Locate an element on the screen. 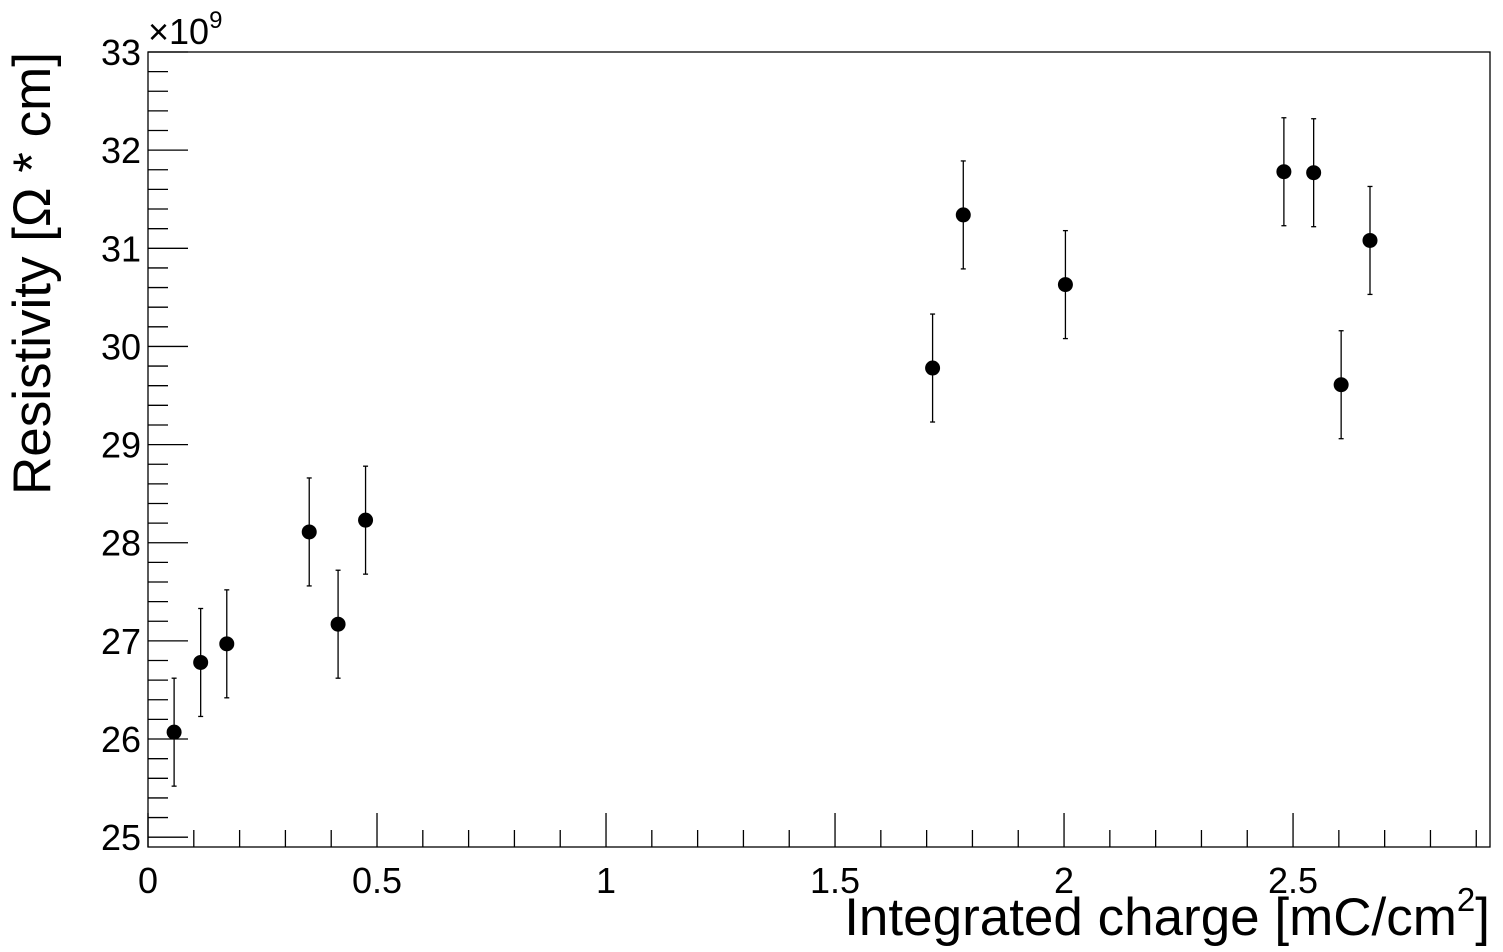  y-tick-label: 30 is located at coordinates (121, 346).